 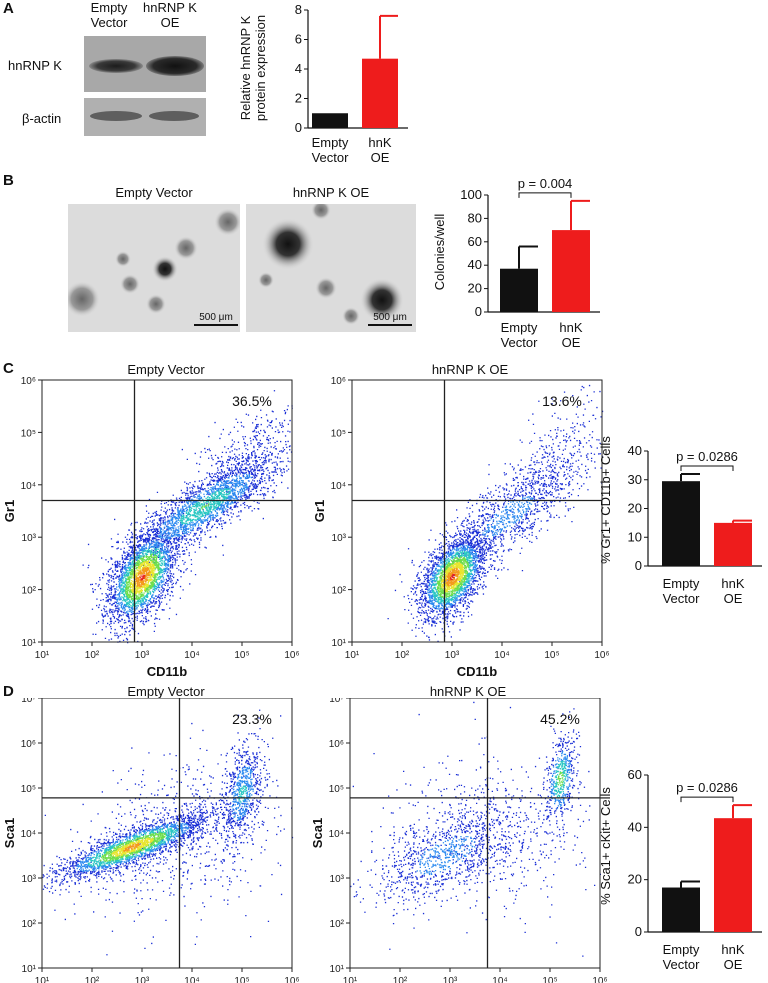 What do you see at coordinates (390, 317) in the screenshot?
I see `scale-bar-label-oe: 500 μm` at bounding box center [390, 317].